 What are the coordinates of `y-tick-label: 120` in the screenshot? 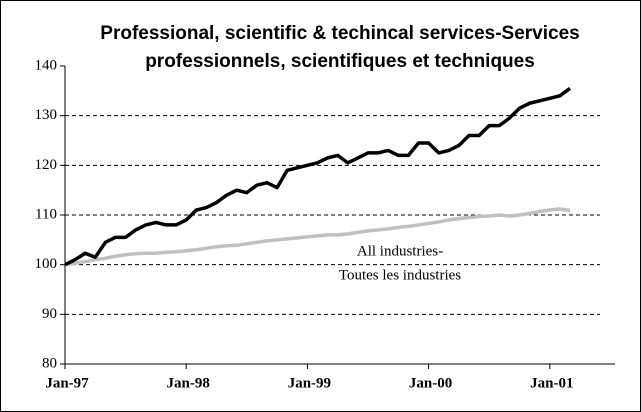 It's located at (46, 165).